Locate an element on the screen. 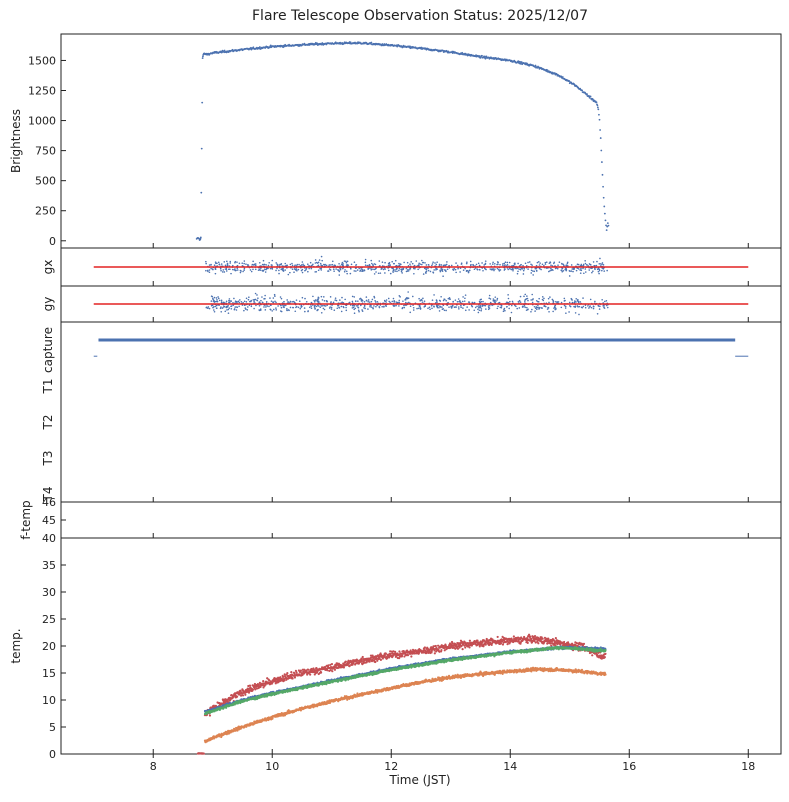 This screenshot has width=789, height=802. y-tick-label: 1500 is located at coordinates (42, 60).